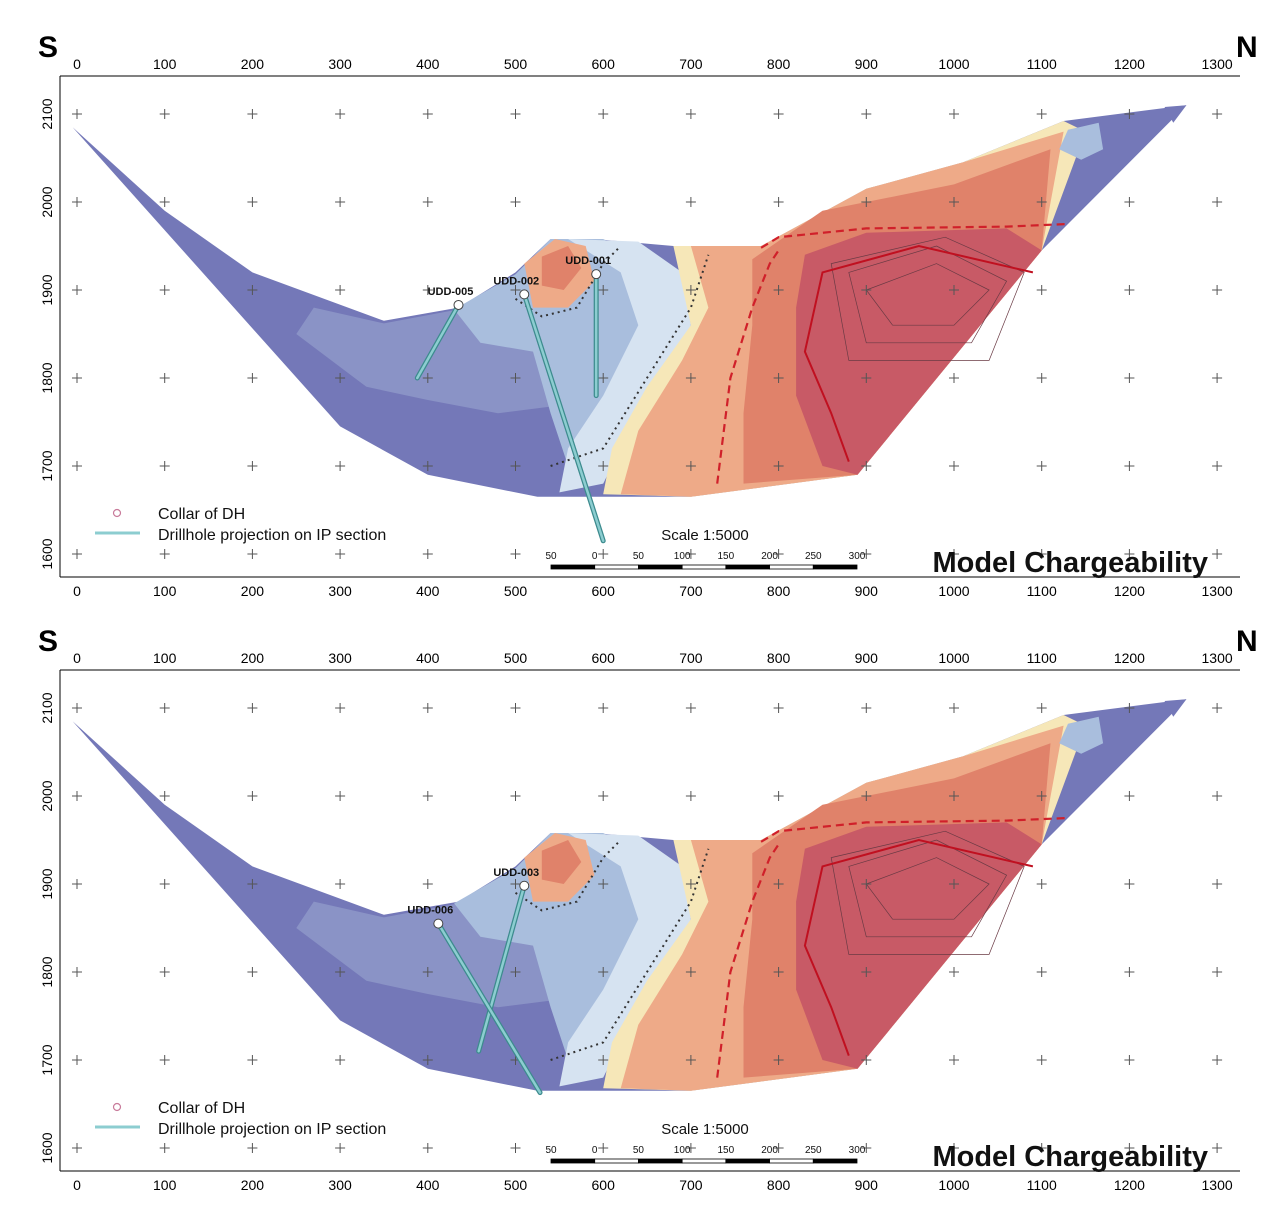 This screenshot has height=1216, width=1288. Describe the element at coordinates (726, 1150) in the screenshot. I see `scale-tick-label: 150` at that location.